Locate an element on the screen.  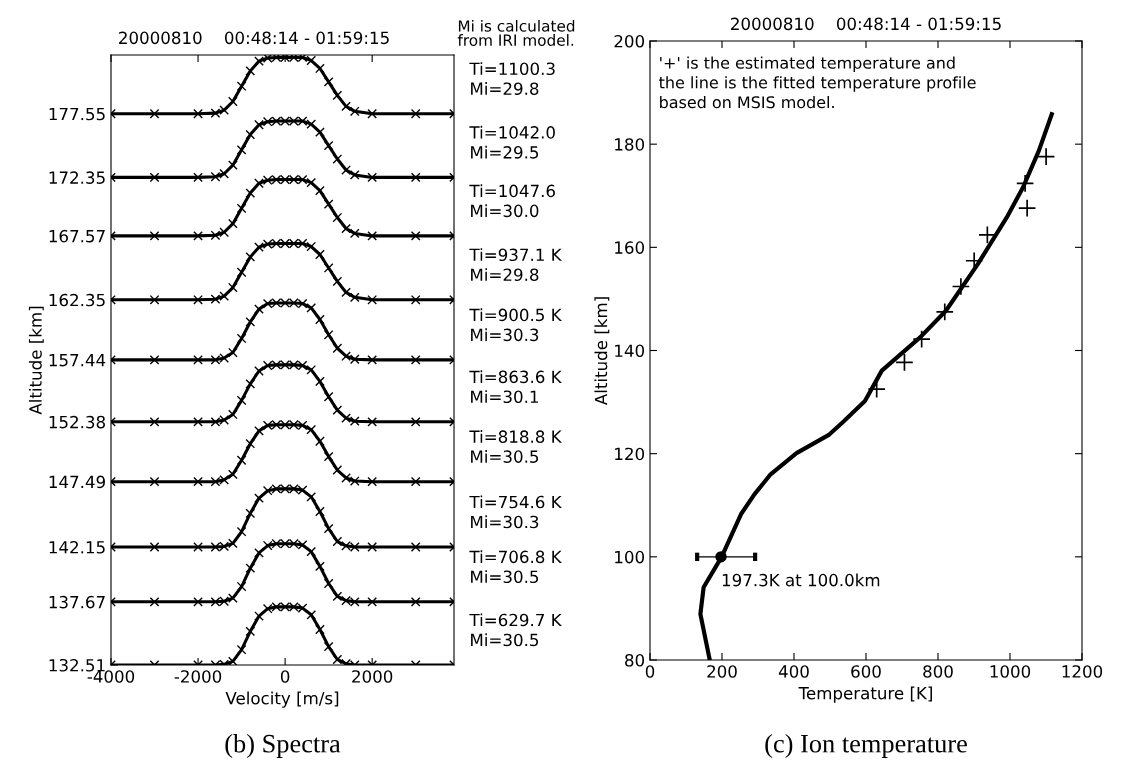
y-tick-label: 180 is located at coordinates (630, 144).